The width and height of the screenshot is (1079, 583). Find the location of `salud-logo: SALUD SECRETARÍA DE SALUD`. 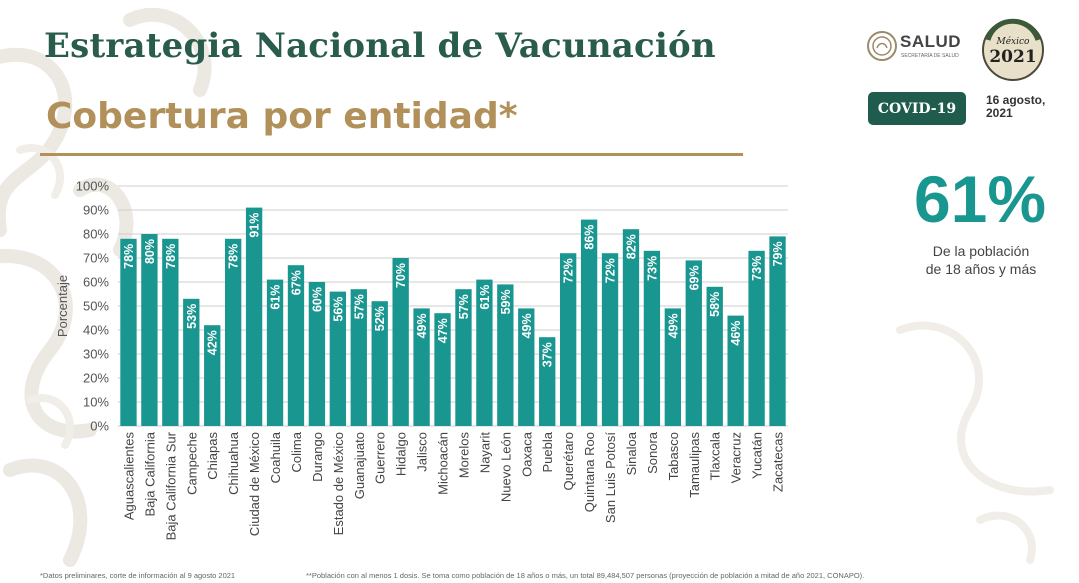

salud-logo: SALUD SECRETARÍA DE SALUD is located at coordinates (917, 48).